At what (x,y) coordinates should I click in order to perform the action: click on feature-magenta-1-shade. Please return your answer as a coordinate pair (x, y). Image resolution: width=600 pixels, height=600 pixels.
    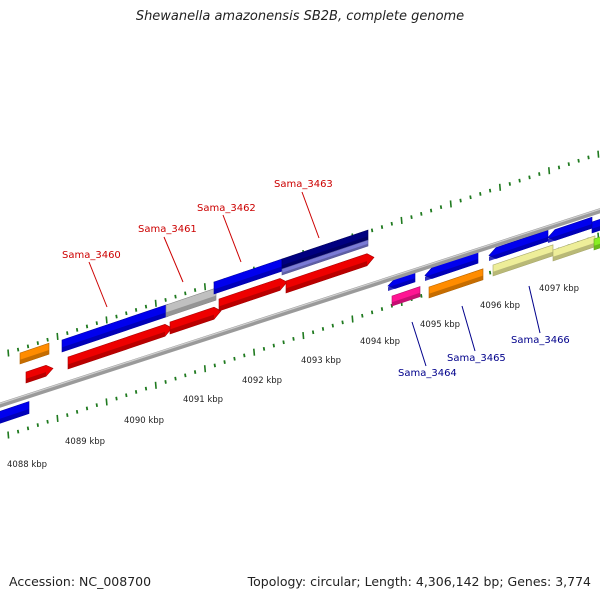
    Looking at the image, I should click on (406, 299).